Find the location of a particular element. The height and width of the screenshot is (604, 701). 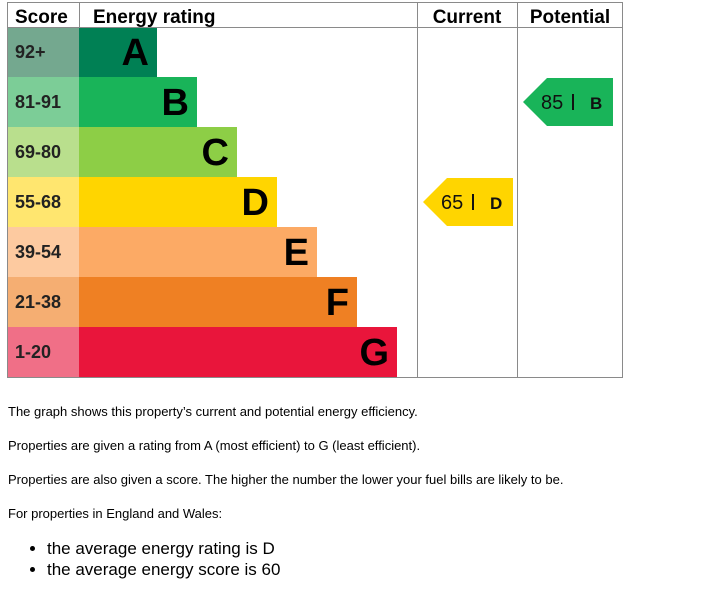

rating-bar-g is located at coordinates (238, 352).